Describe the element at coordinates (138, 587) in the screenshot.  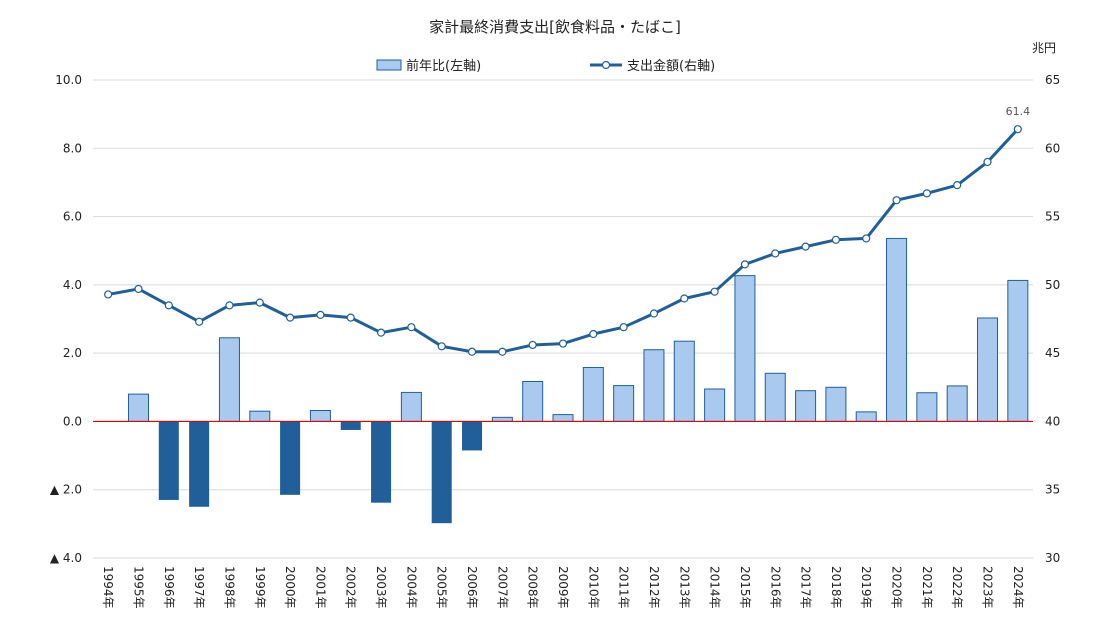
I see `x-tick-label: 1995年` at that location.